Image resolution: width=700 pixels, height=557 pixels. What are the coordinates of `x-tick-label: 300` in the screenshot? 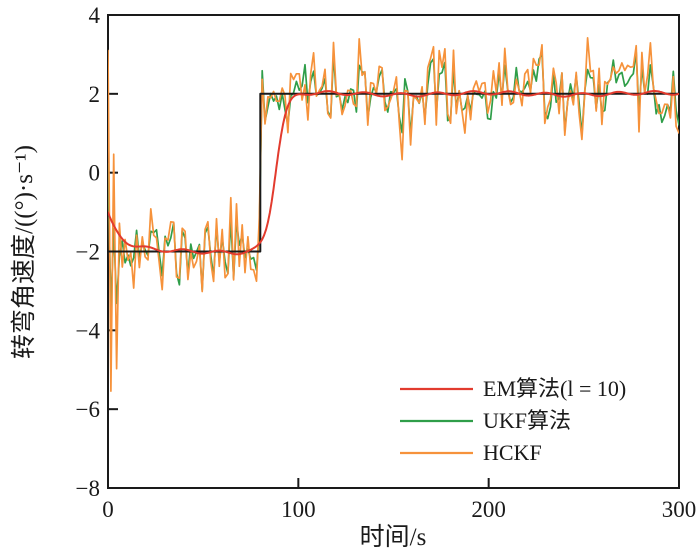 It's located at (679, 509).